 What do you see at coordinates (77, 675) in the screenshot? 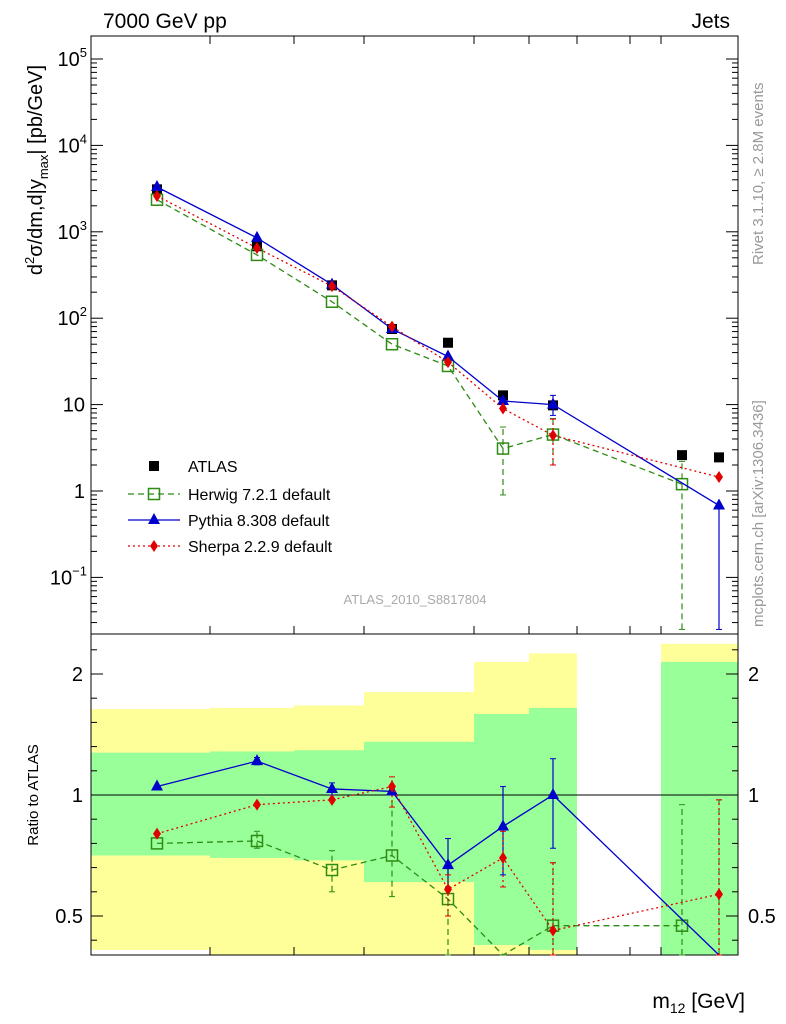
I see `ratio-tick-label: 2` at bounding box center [77, 675].